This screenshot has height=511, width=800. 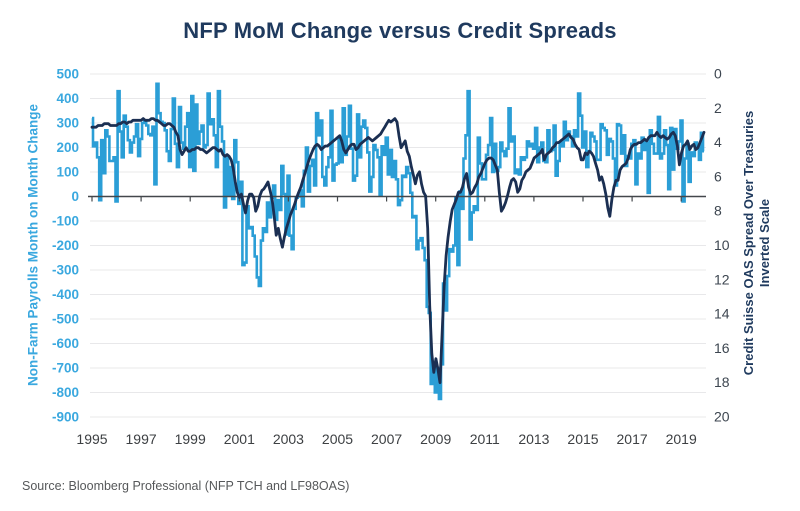 I want to click on x-axis-tick-label: 2011, so click(x=485, y=439).